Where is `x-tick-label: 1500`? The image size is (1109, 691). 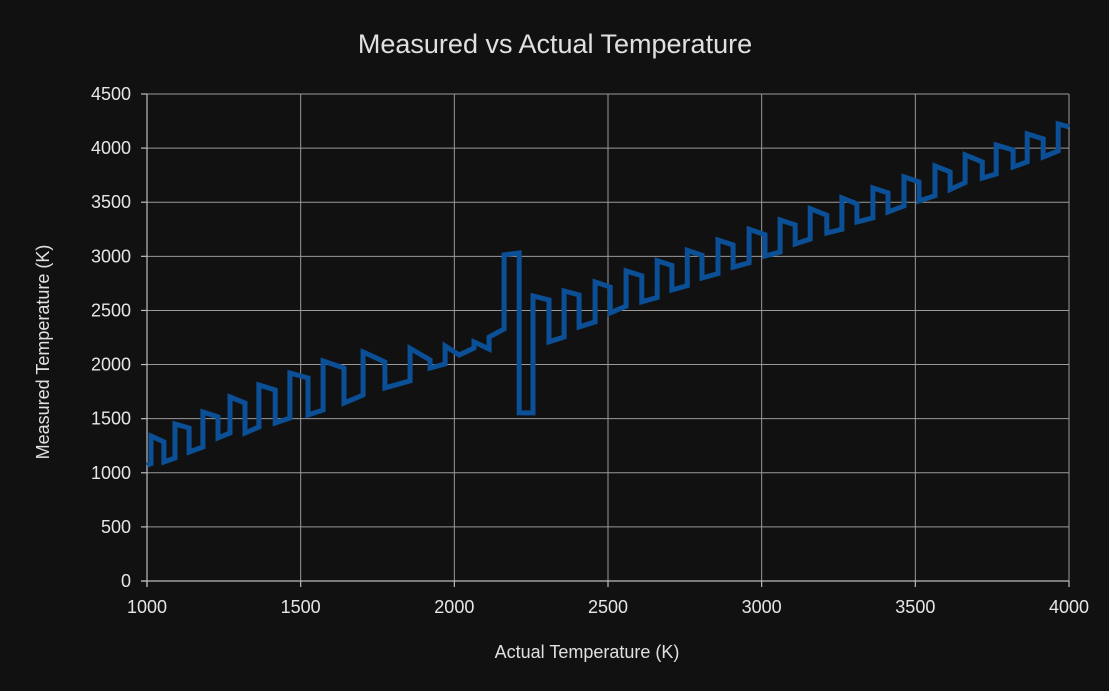 x-tick-label: 1500 is located at coordinates (301, 607).